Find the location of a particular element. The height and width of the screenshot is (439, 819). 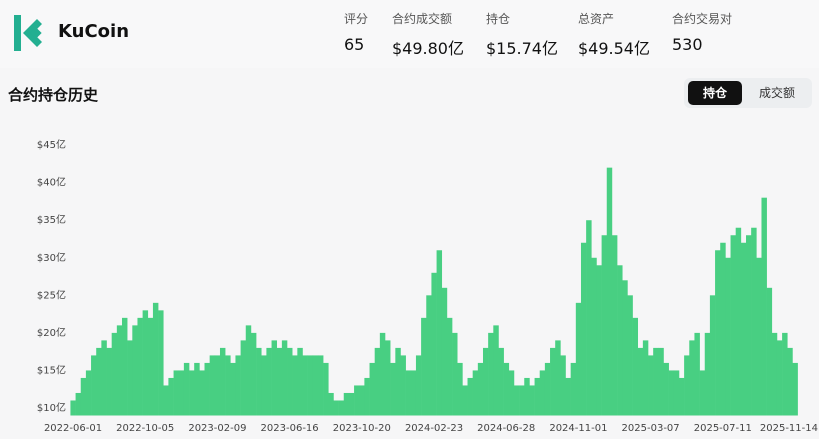

x-tick-label: 2022-10-05 is located at coordinates (145, 428).